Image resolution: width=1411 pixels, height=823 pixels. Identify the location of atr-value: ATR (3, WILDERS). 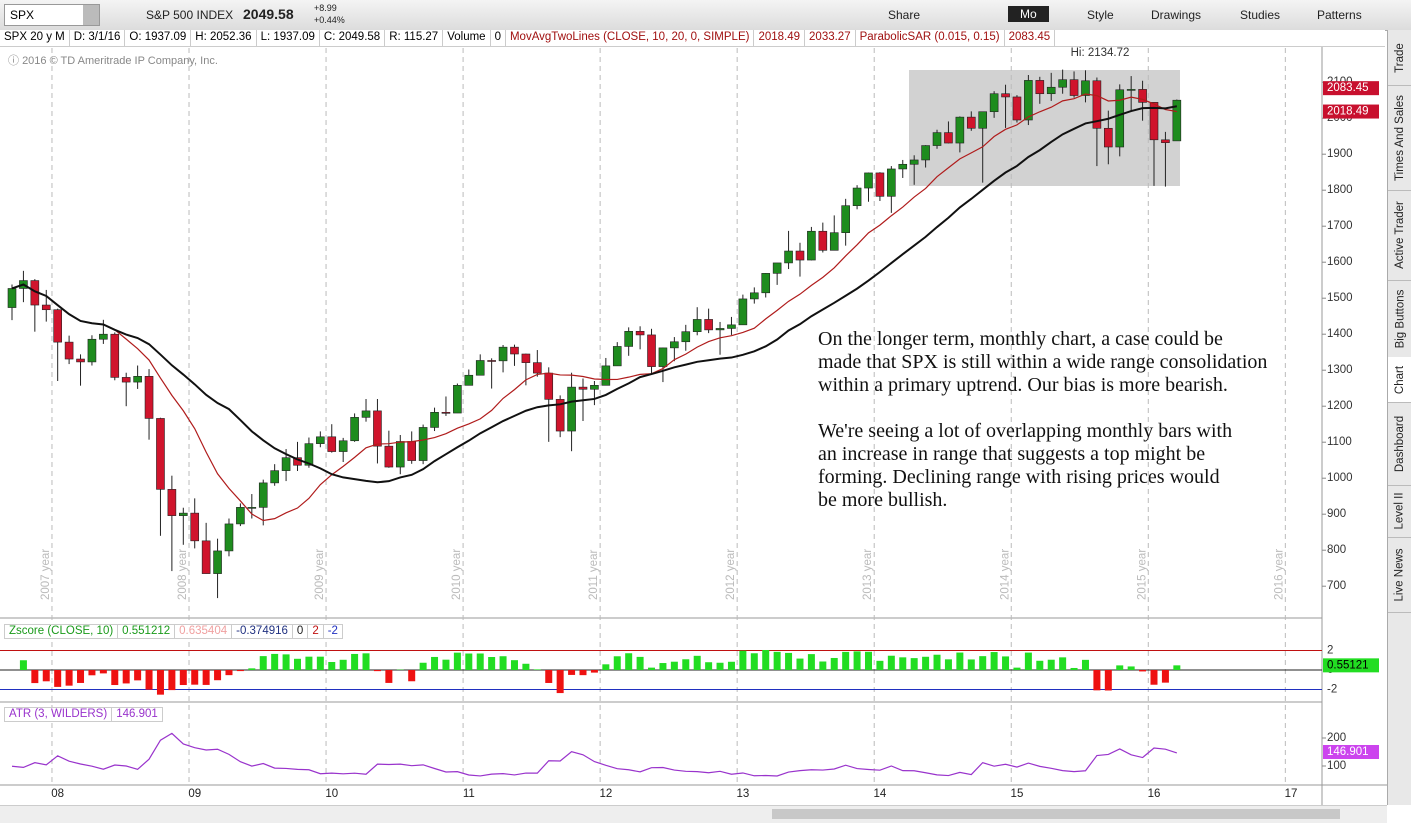
(58, 714).